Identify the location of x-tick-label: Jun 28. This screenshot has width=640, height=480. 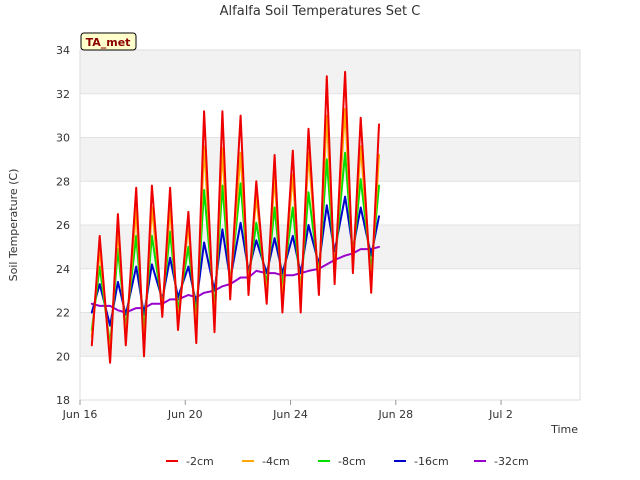
(395, 414).